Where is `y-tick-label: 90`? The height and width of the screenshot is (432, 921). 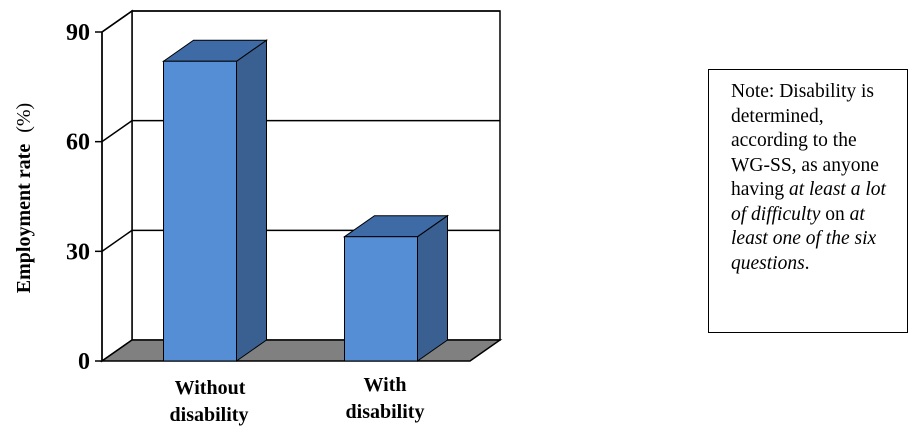
y-tick-label: 90 is located at coordinates (78, 33).